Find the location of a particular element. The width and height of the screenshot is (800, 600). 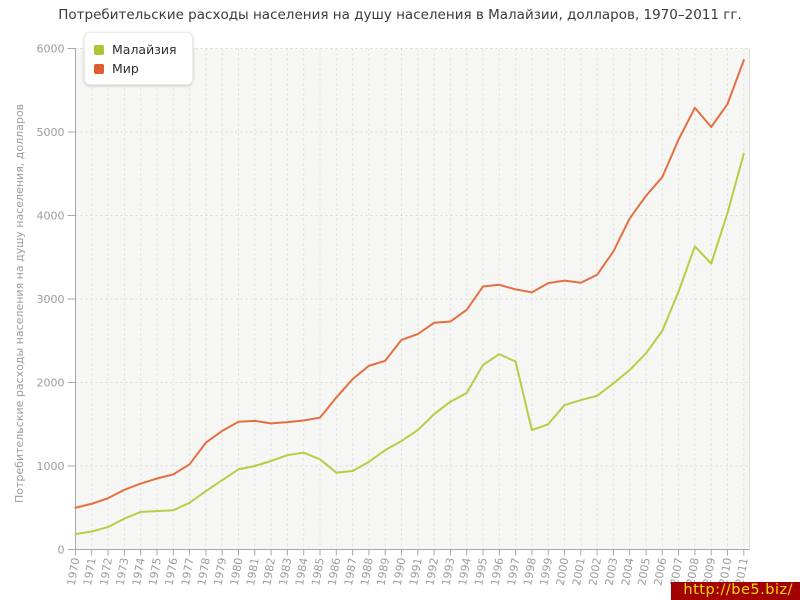

x-tick-label: 2008 is located at coordinates (693, 572).